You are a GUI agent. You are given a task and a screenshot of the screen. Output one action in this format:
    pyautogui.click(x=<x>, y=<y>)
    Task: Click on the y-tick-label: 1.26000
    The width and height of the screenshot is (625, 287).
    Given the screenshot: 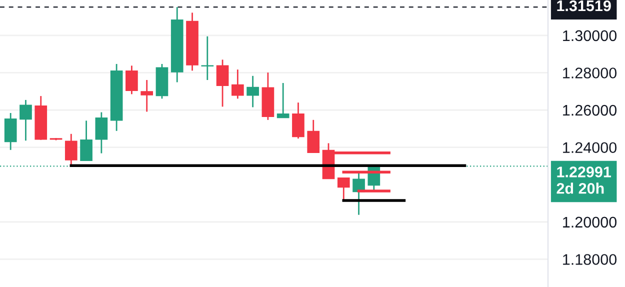 What is the action you would take?
    pyautogui.click(x=590, y=110)
    